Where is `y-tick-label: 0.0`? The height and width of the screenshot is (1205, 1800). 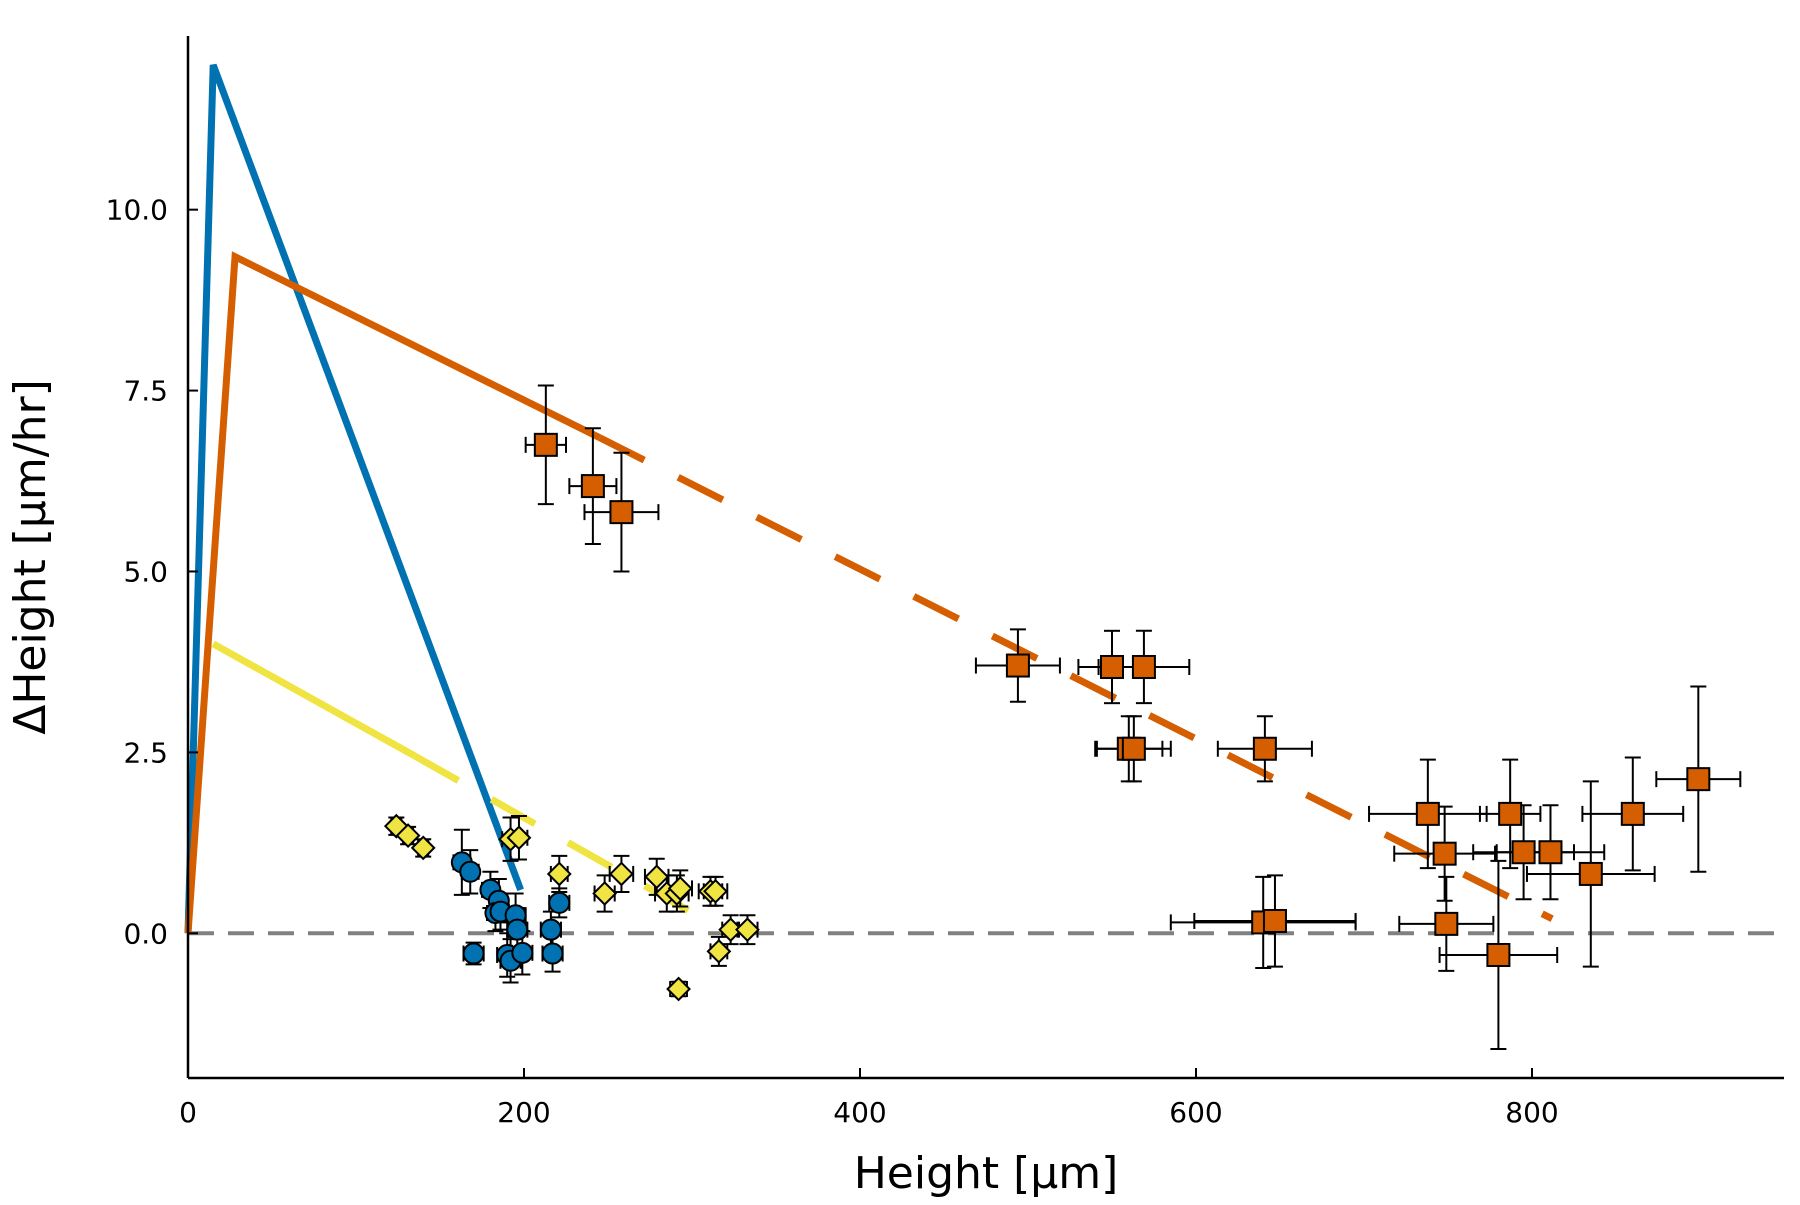
y-tick-label: 0.0 is located at coordinates (145, 933).